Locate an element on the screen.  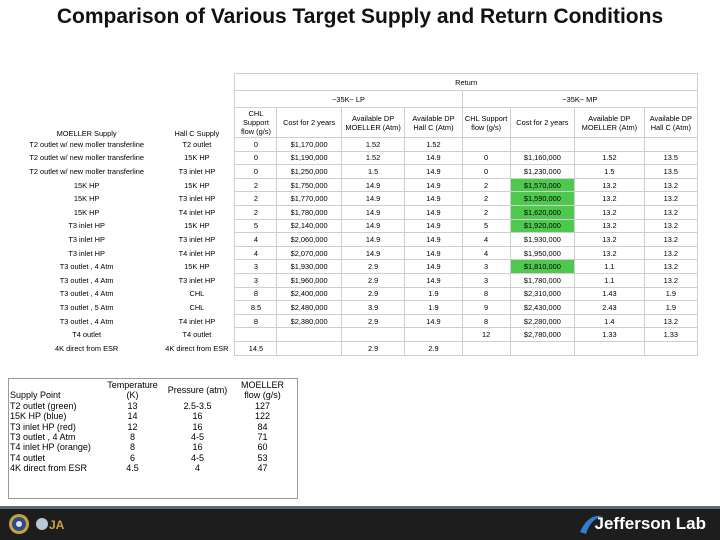
table-cell: T4 outlet is located at coordinates (197, 335).